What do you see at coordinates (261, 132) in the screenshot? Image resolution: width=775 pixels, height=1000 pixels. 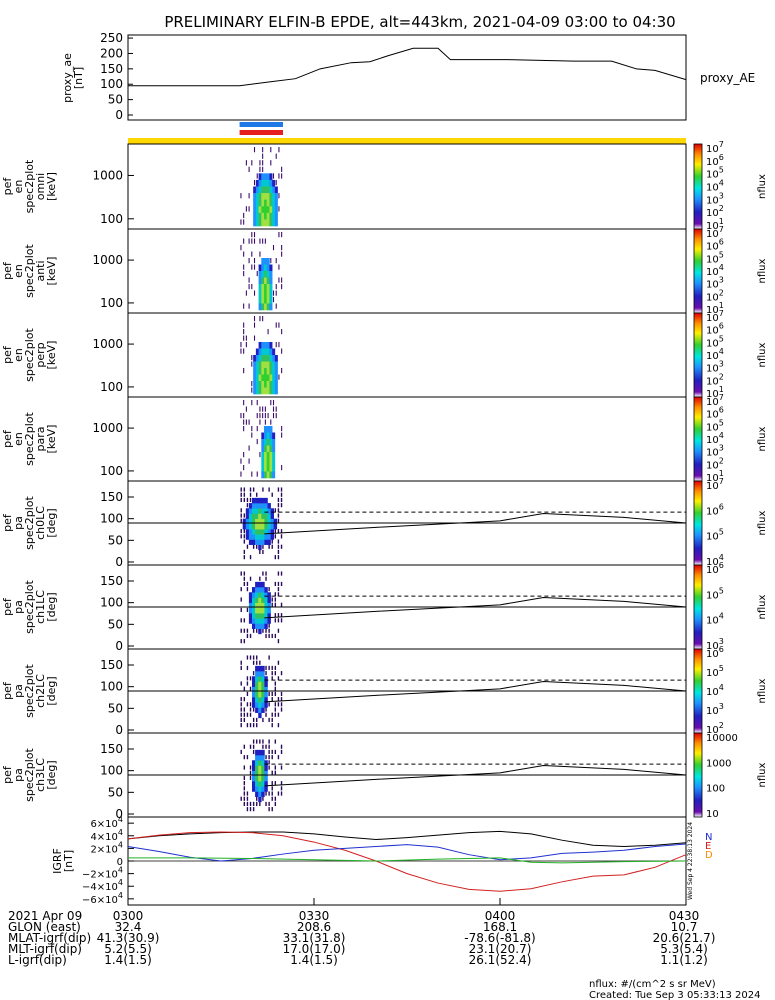 I see `science-zone-bar-red` at bounding box center [261, 132].